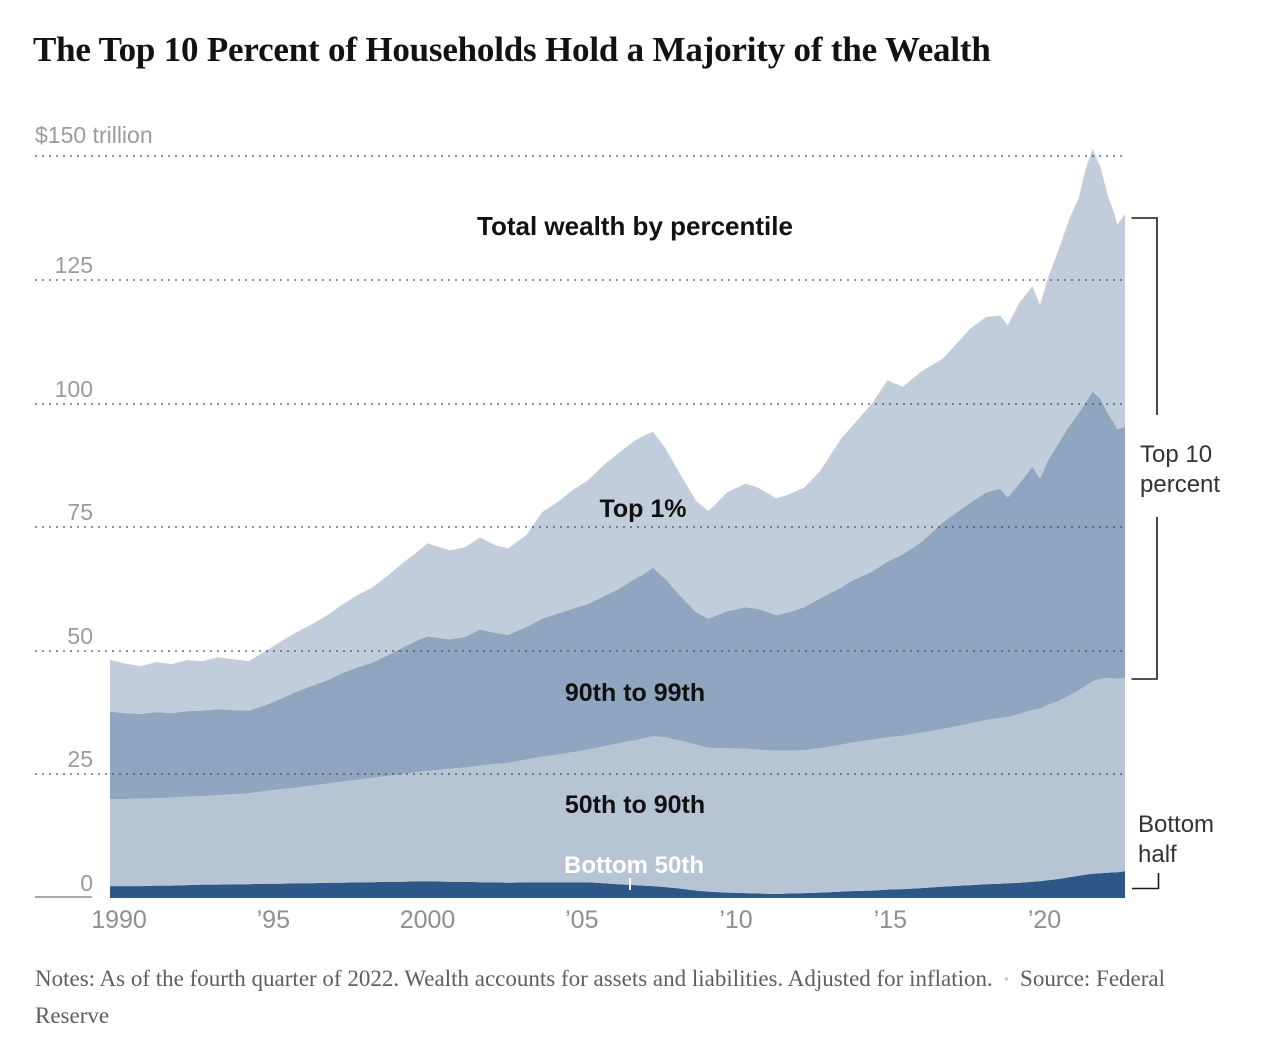 The height and width of the screenshot is (1048, 1272). Describe the element at coordinates (80, 635) in the screenshot. I see `y-tick-50: 50` at that location.